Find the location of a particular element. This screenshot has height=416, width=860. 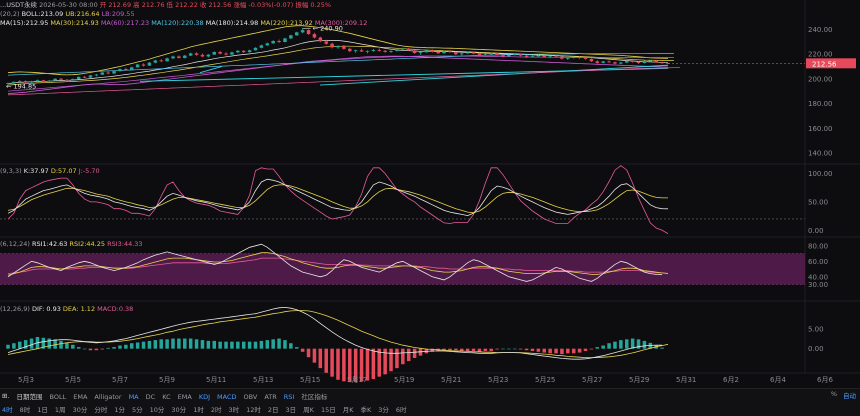

period-option: 1时 is located at coordinates (198, 409).